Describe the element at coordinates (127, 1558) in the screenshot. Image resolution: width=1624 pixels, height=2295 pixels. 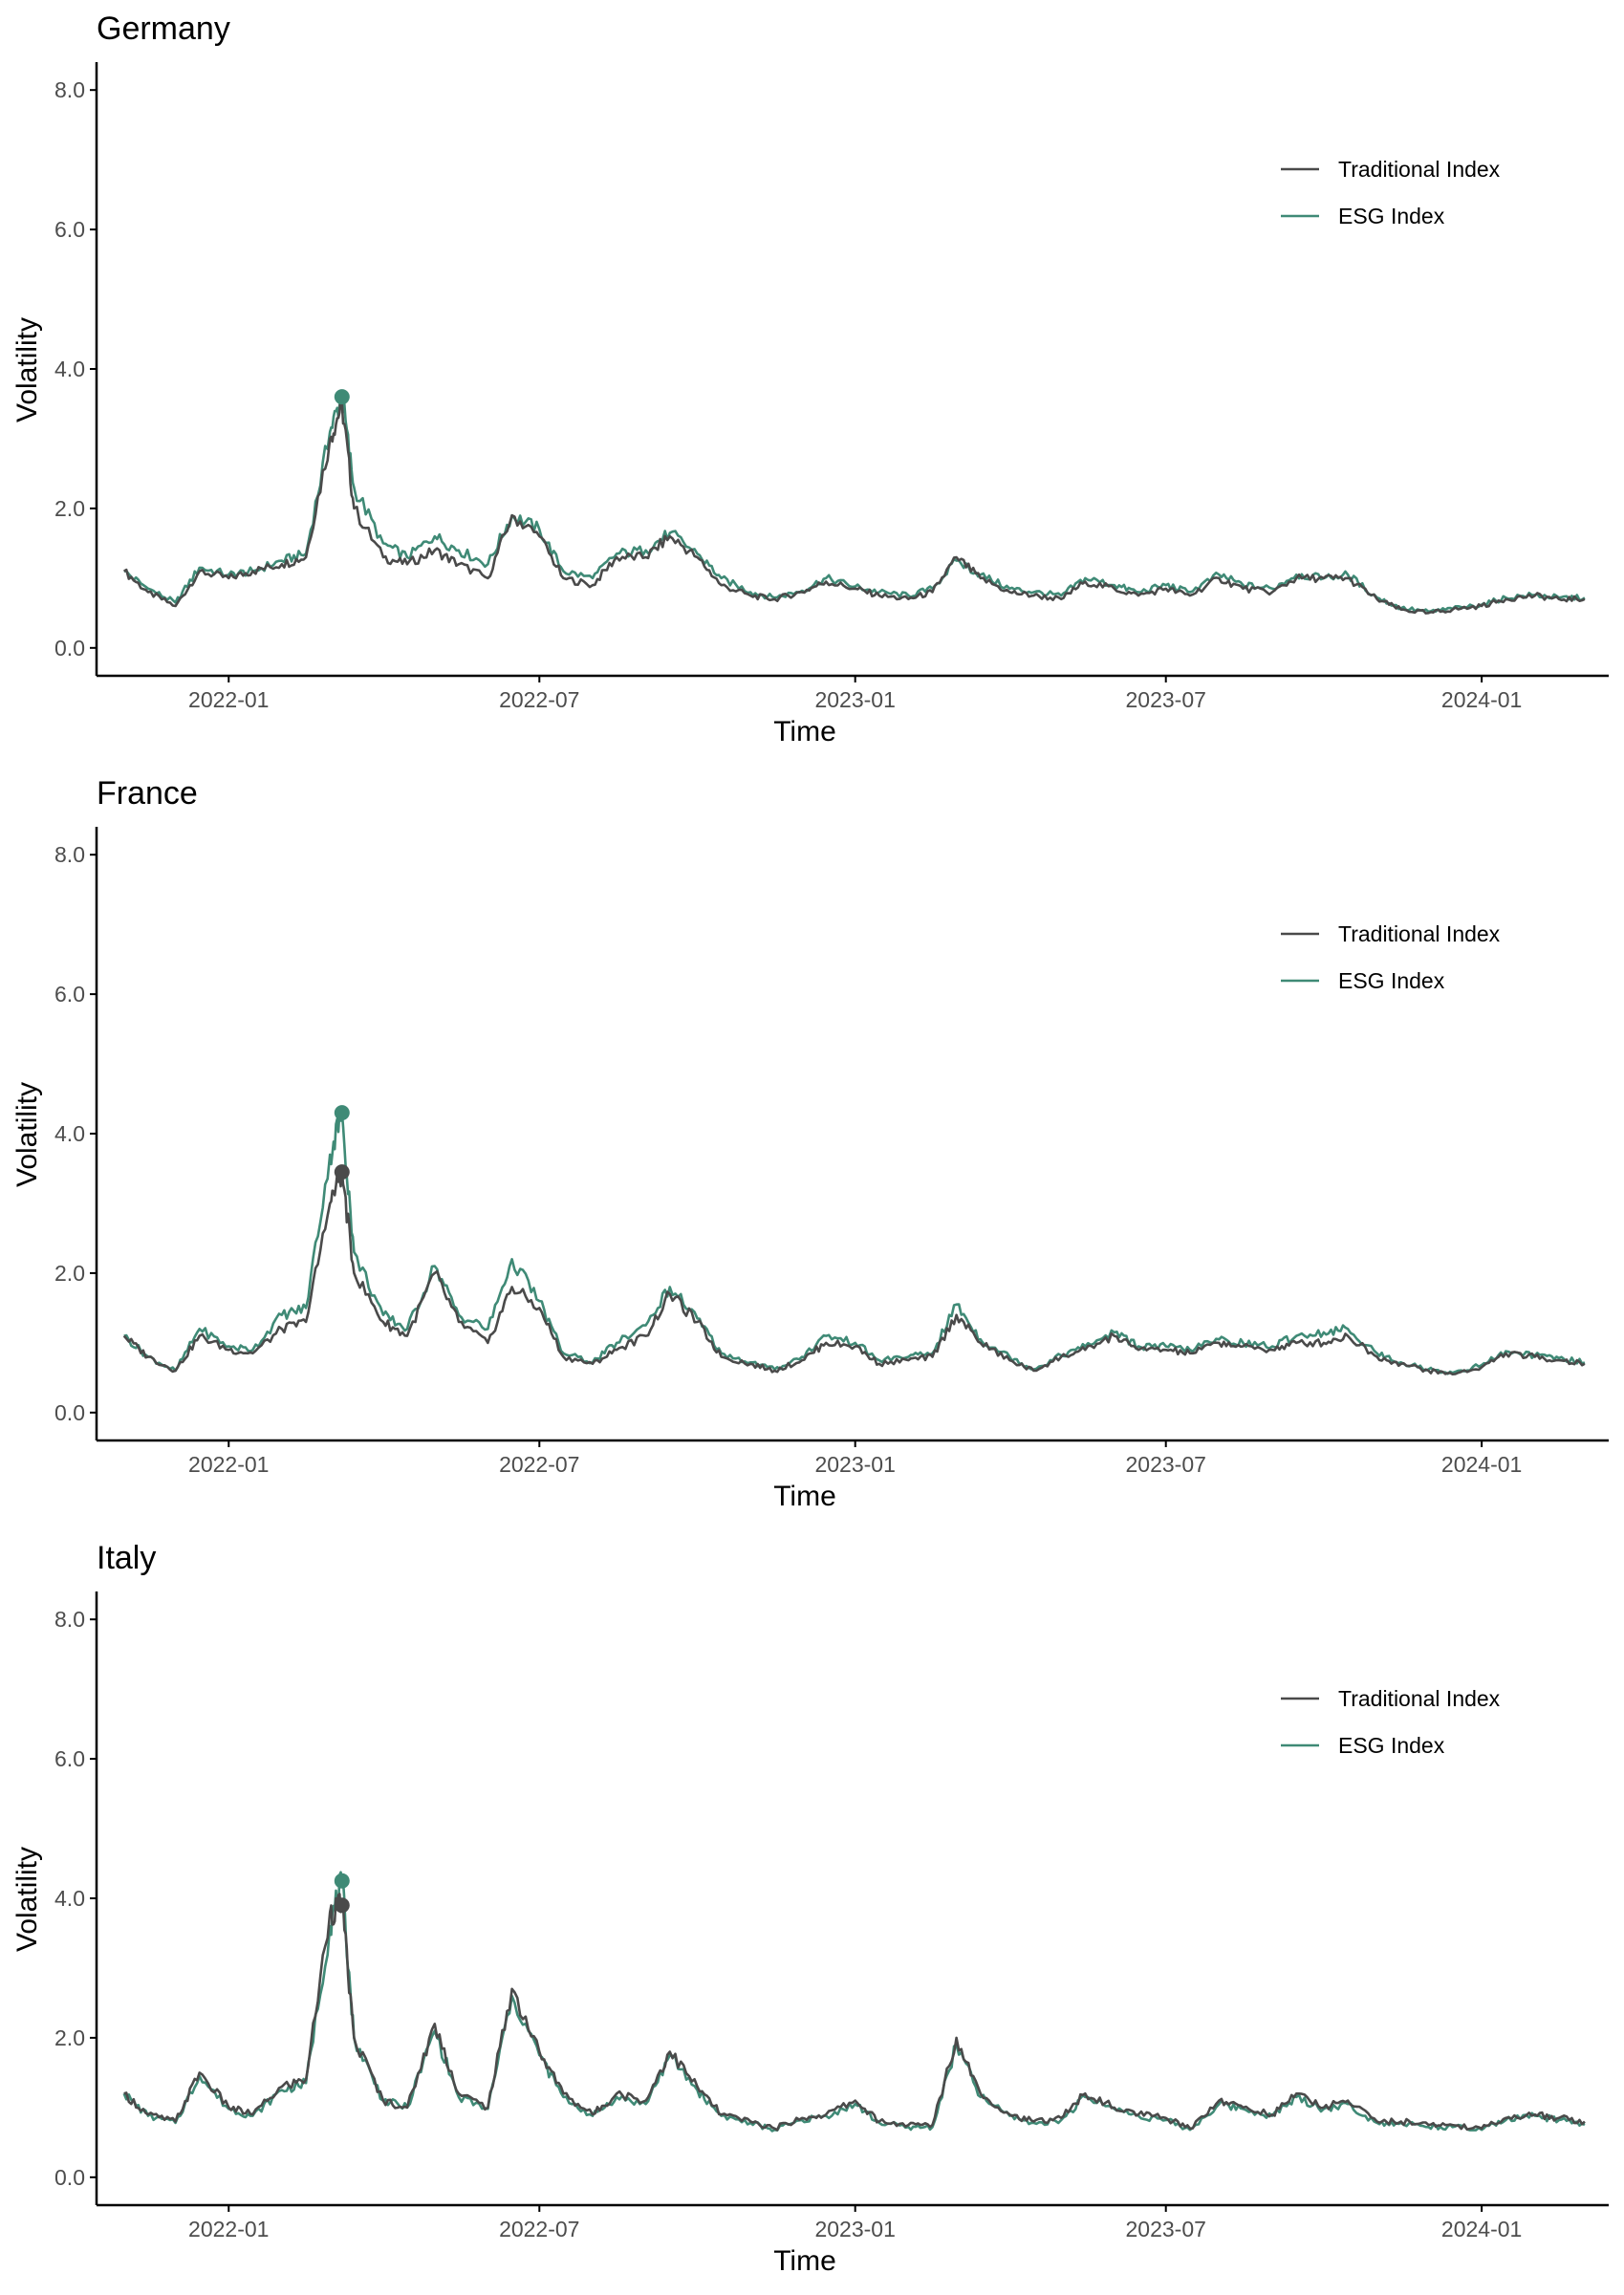
I see `chart-title: Italy` at that location.